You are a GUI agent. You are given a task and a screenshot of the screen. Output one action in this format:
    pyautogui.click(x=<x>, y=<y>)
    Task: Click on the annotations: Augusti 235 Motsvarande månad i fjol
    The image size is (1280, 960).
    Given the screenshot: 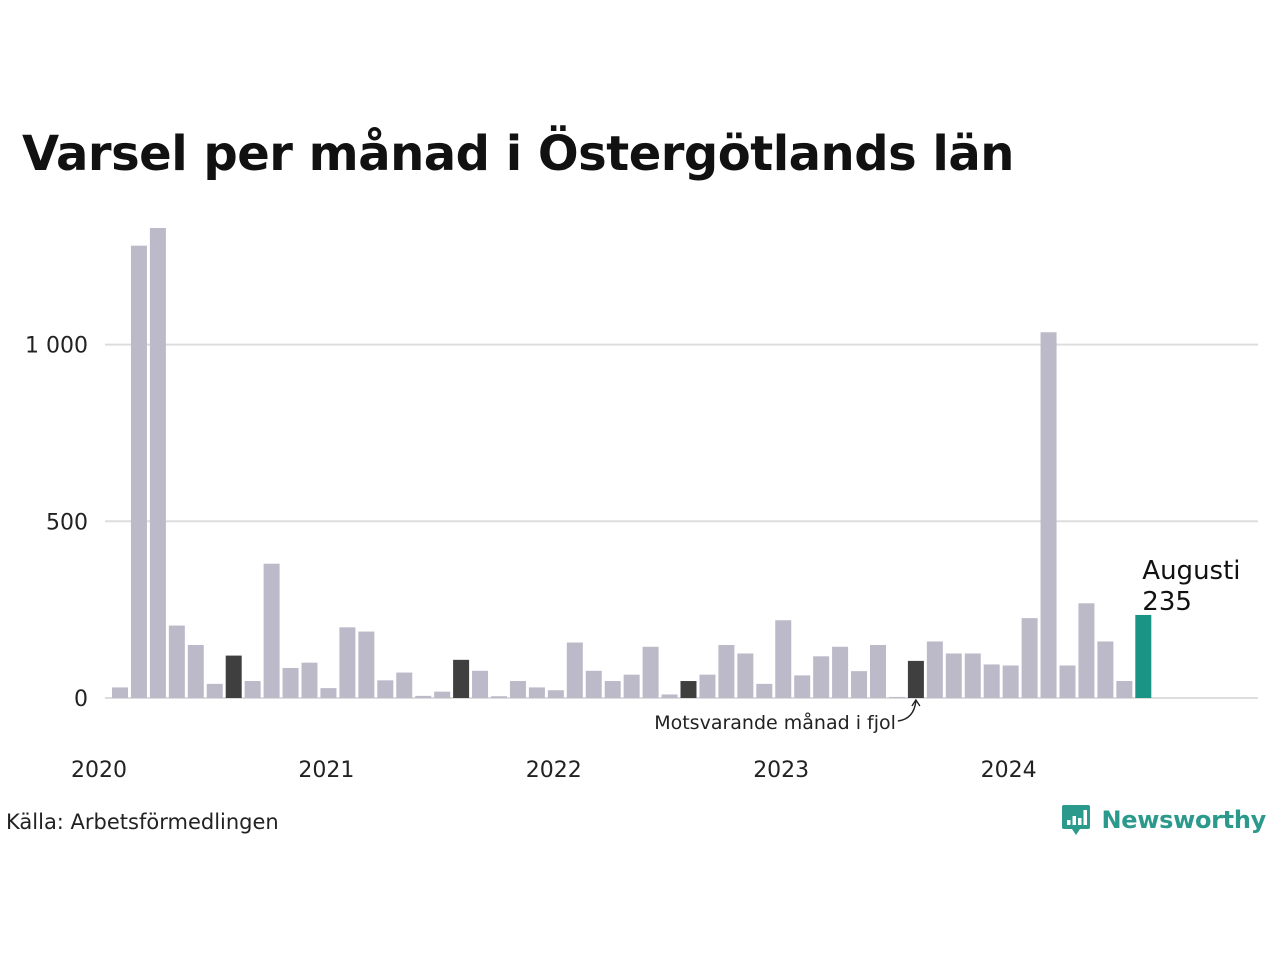 What is the action you would take?
    pyautogui.click(x=947, y=645)
    